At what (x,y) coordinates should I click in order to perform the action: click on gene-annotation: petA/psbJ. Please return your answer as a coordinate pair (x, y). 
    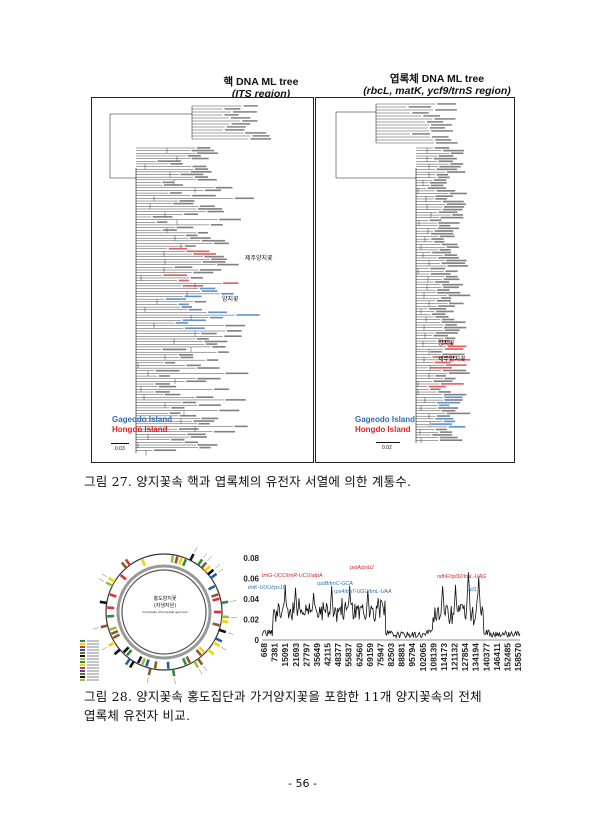
    Looking at the image, I should click on (361, 568).